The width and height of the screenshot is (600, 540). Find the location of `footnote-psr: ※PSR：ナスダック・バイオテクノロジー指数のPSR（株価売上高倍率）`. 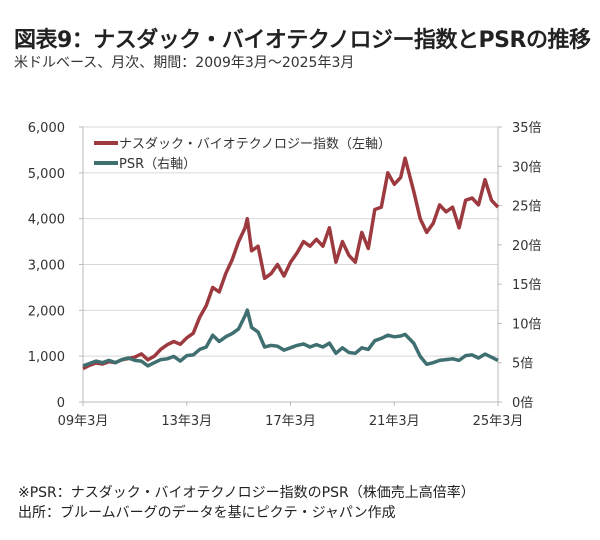

footnote-psr: ※PSR：ナスダック・バイオテクノロジー指数のPSR（株価売上高倍率） is located at coordinates (246, 493).